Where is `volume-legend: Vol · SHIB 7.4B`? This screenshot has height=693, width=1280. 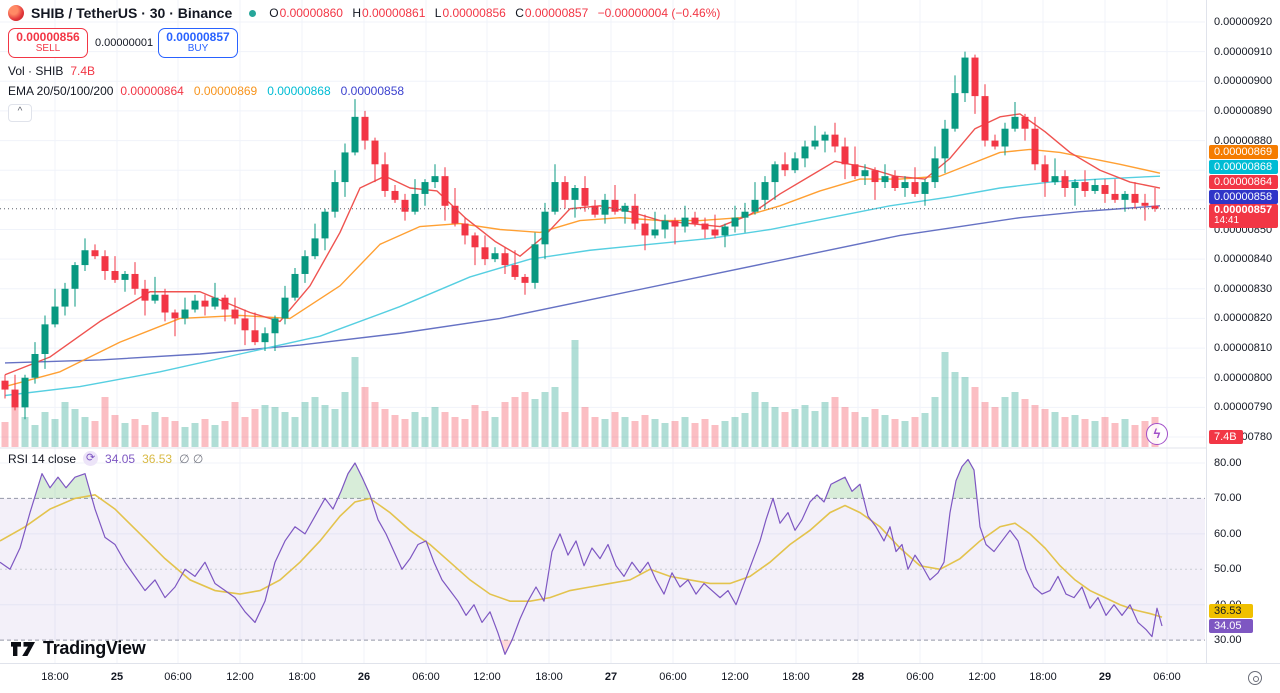
volume-legend: Vol · SHIB 7.4B is located at coordinates (51, 71).